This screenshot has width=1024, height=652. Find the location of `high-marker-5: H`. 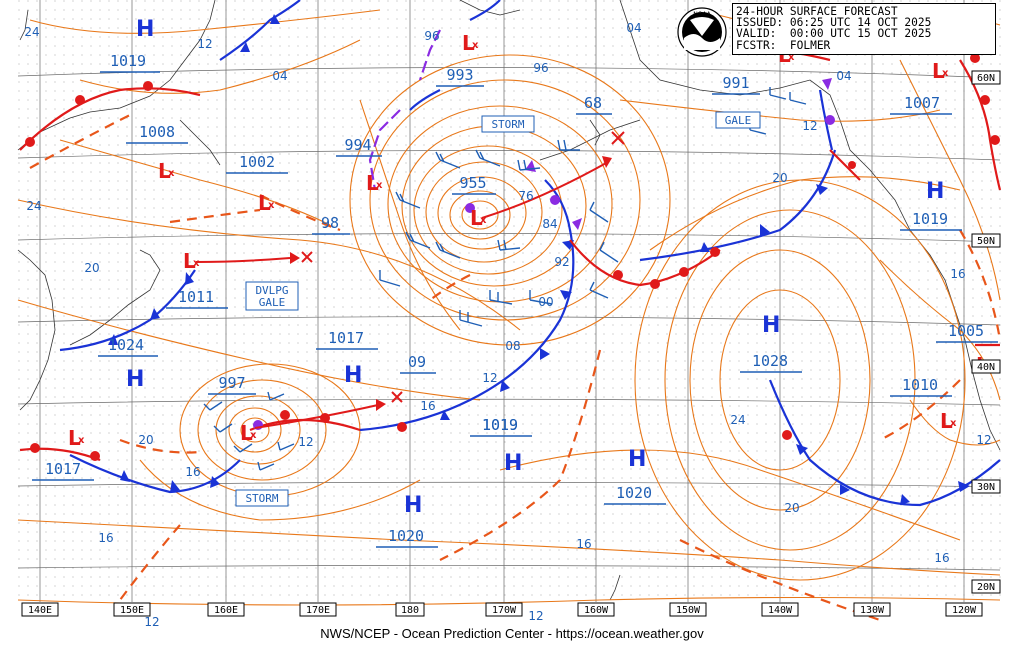

high-marker-5: H is located at coordinates (413, 505).